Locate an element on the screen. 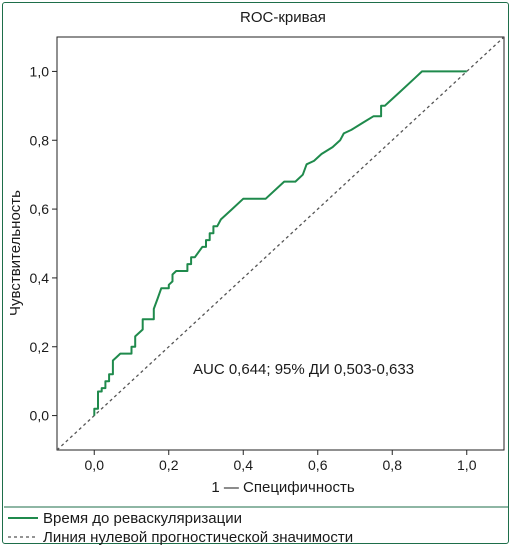  y-tick-label: 0,6 is located at coordinates (40, 209).